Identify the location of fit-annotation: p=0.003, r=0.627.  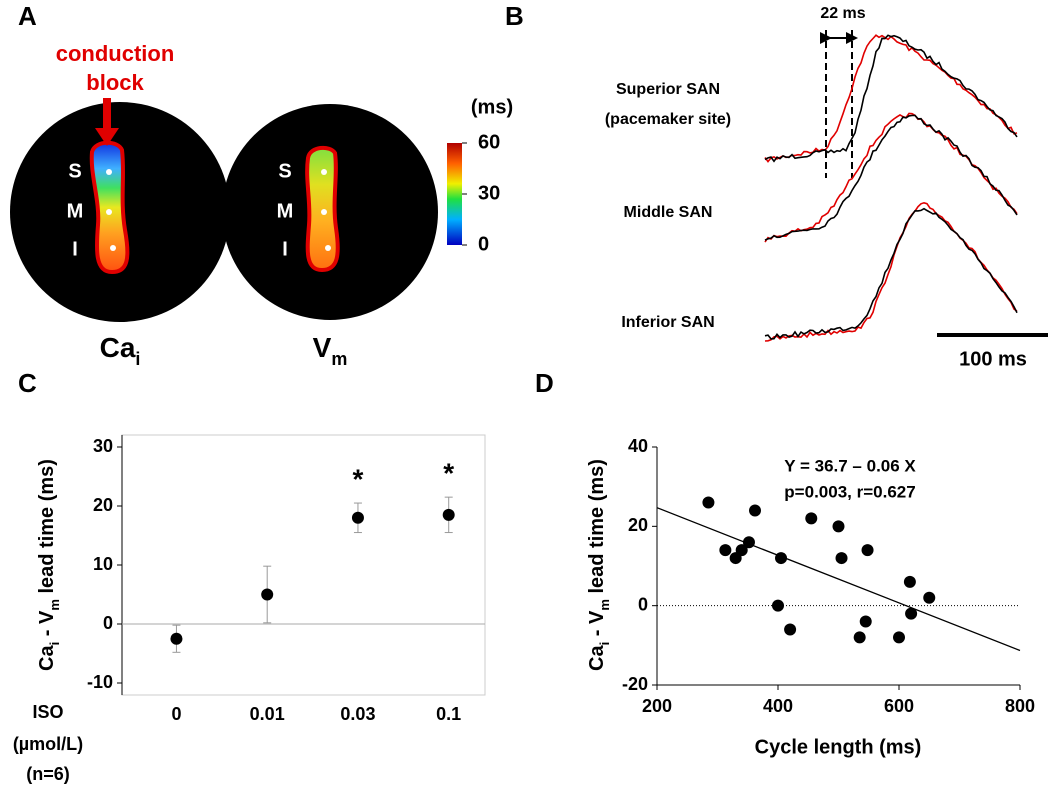
(849, 491).